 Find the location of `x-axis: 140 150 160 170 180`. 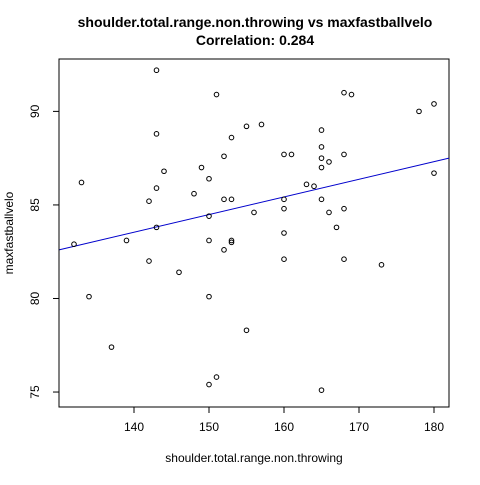

x-axis: 140 150 160 170 180 is located at coordinates (284, 420).